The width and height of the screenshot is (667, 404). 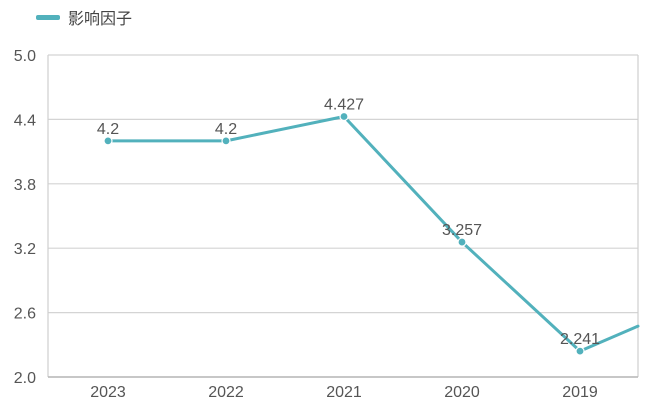 I want to click on y-tick-label: 3.2, so click(x=25, y=249).